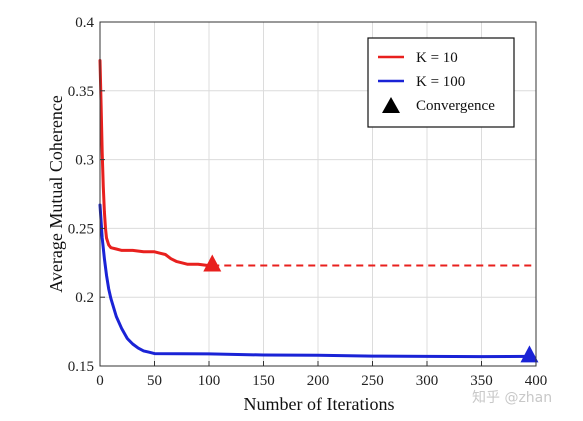 This screenshot has height=421, width=583. What do you see at coordinates (263, 381) in the screenshot?
I see `x-tick-label: 150` at bounding box center [263, 381].